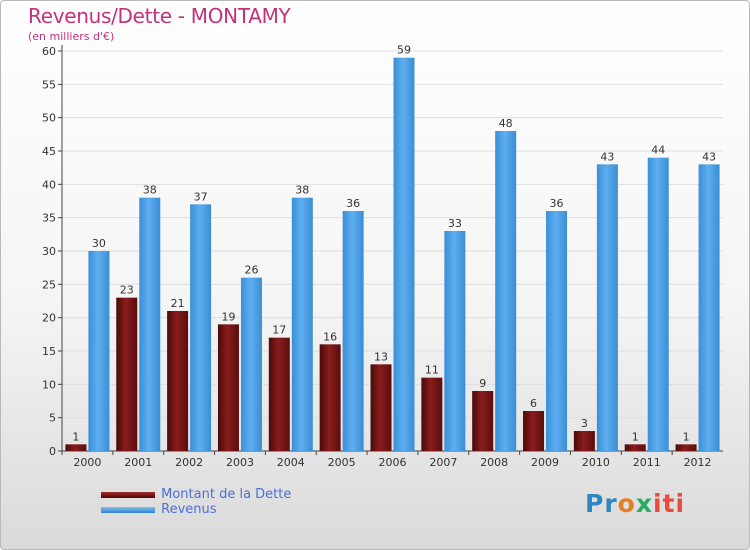  What do you see at coordinates (49, 218) in the screenshot?
I see `y-tick-label: 35` at bounding box center [49, 218].